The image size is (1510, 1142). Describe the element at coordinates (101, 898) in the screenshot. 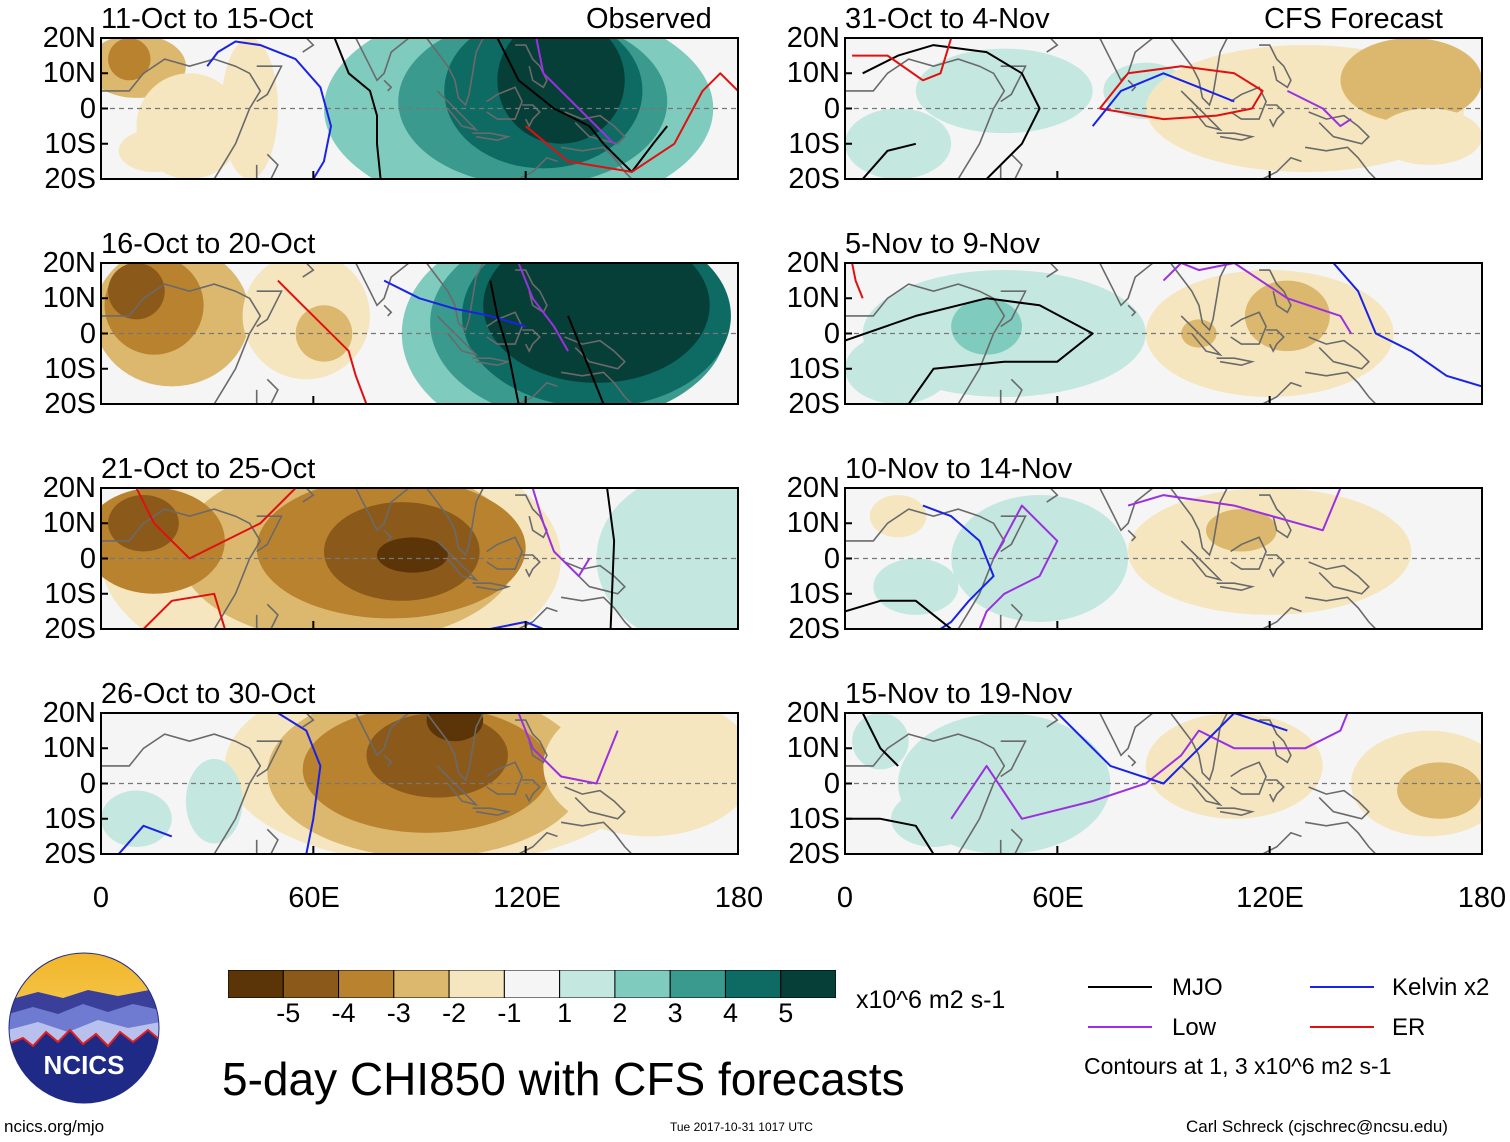

I see `lon-label-left-0: 0` at that location.